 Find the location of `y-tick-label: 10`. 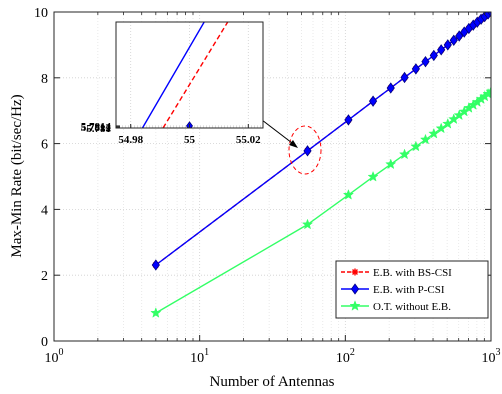

y-tick-label: 10 is located at coordinates (41, 13).